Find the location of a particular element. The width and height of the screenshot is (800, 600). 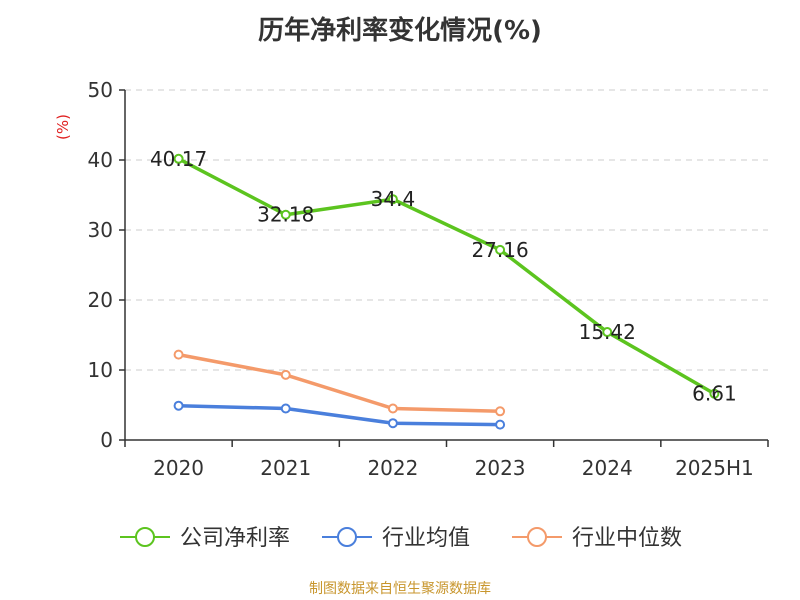

x-tick-label: 2022 is located at coordinates (392, 468).